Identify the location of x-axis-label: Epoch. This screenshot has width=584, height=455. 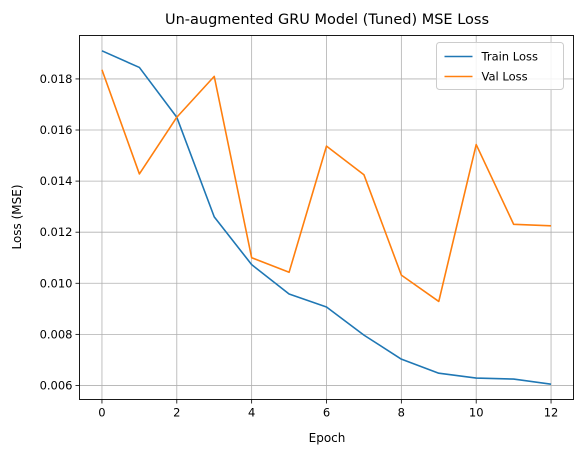
(327, 438).